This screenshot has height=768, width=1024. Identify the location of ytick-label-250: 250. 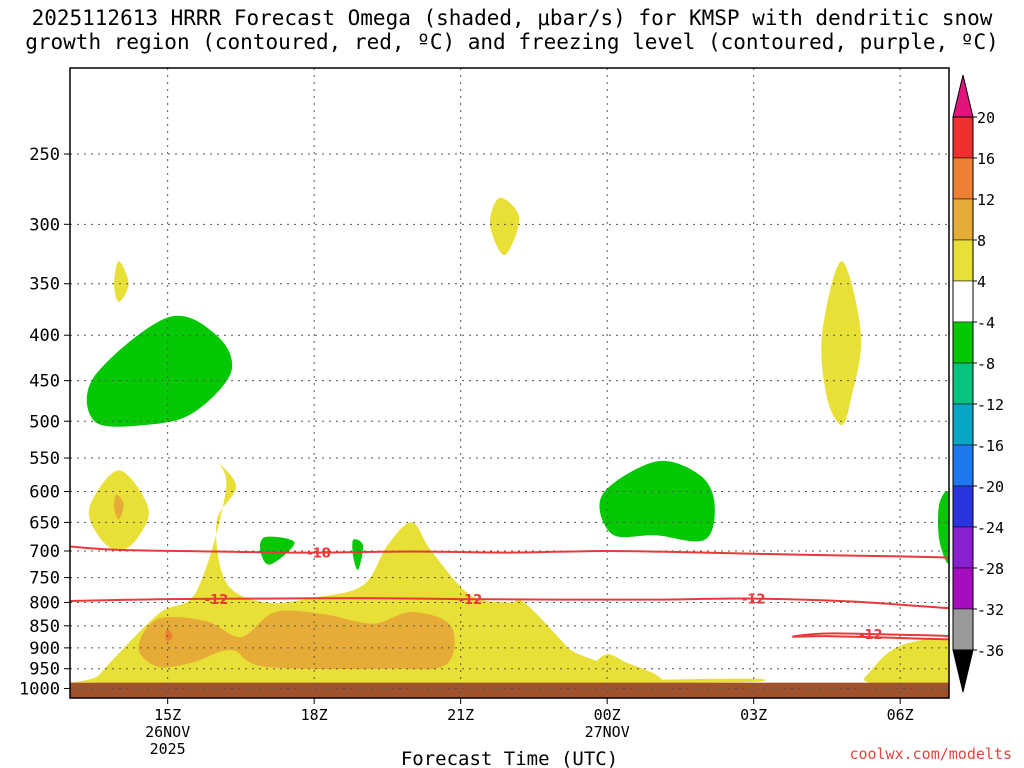
(44, 155).